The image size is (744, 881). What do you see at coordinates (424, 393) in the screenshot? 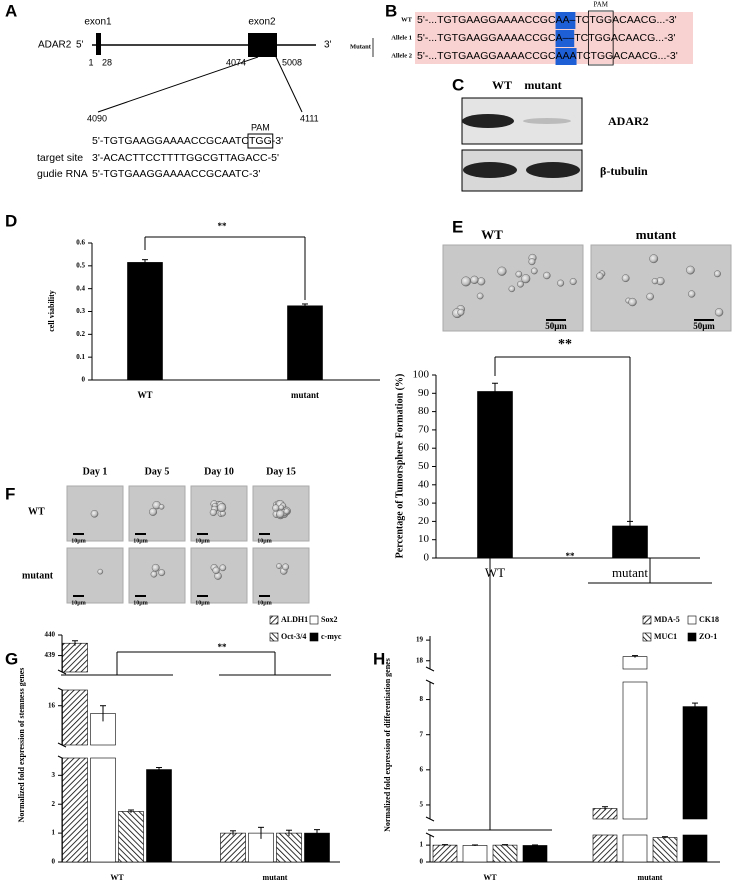
I see `y-tick-label: 90` at bounding box center [424, 393].